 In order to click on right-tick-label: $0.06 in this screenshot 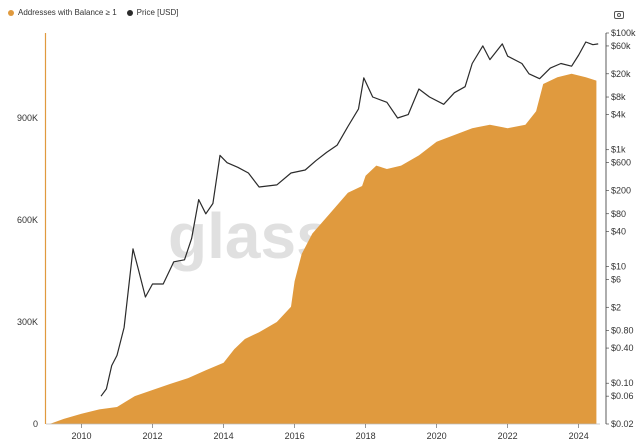, I will do `click(622, 396)`.